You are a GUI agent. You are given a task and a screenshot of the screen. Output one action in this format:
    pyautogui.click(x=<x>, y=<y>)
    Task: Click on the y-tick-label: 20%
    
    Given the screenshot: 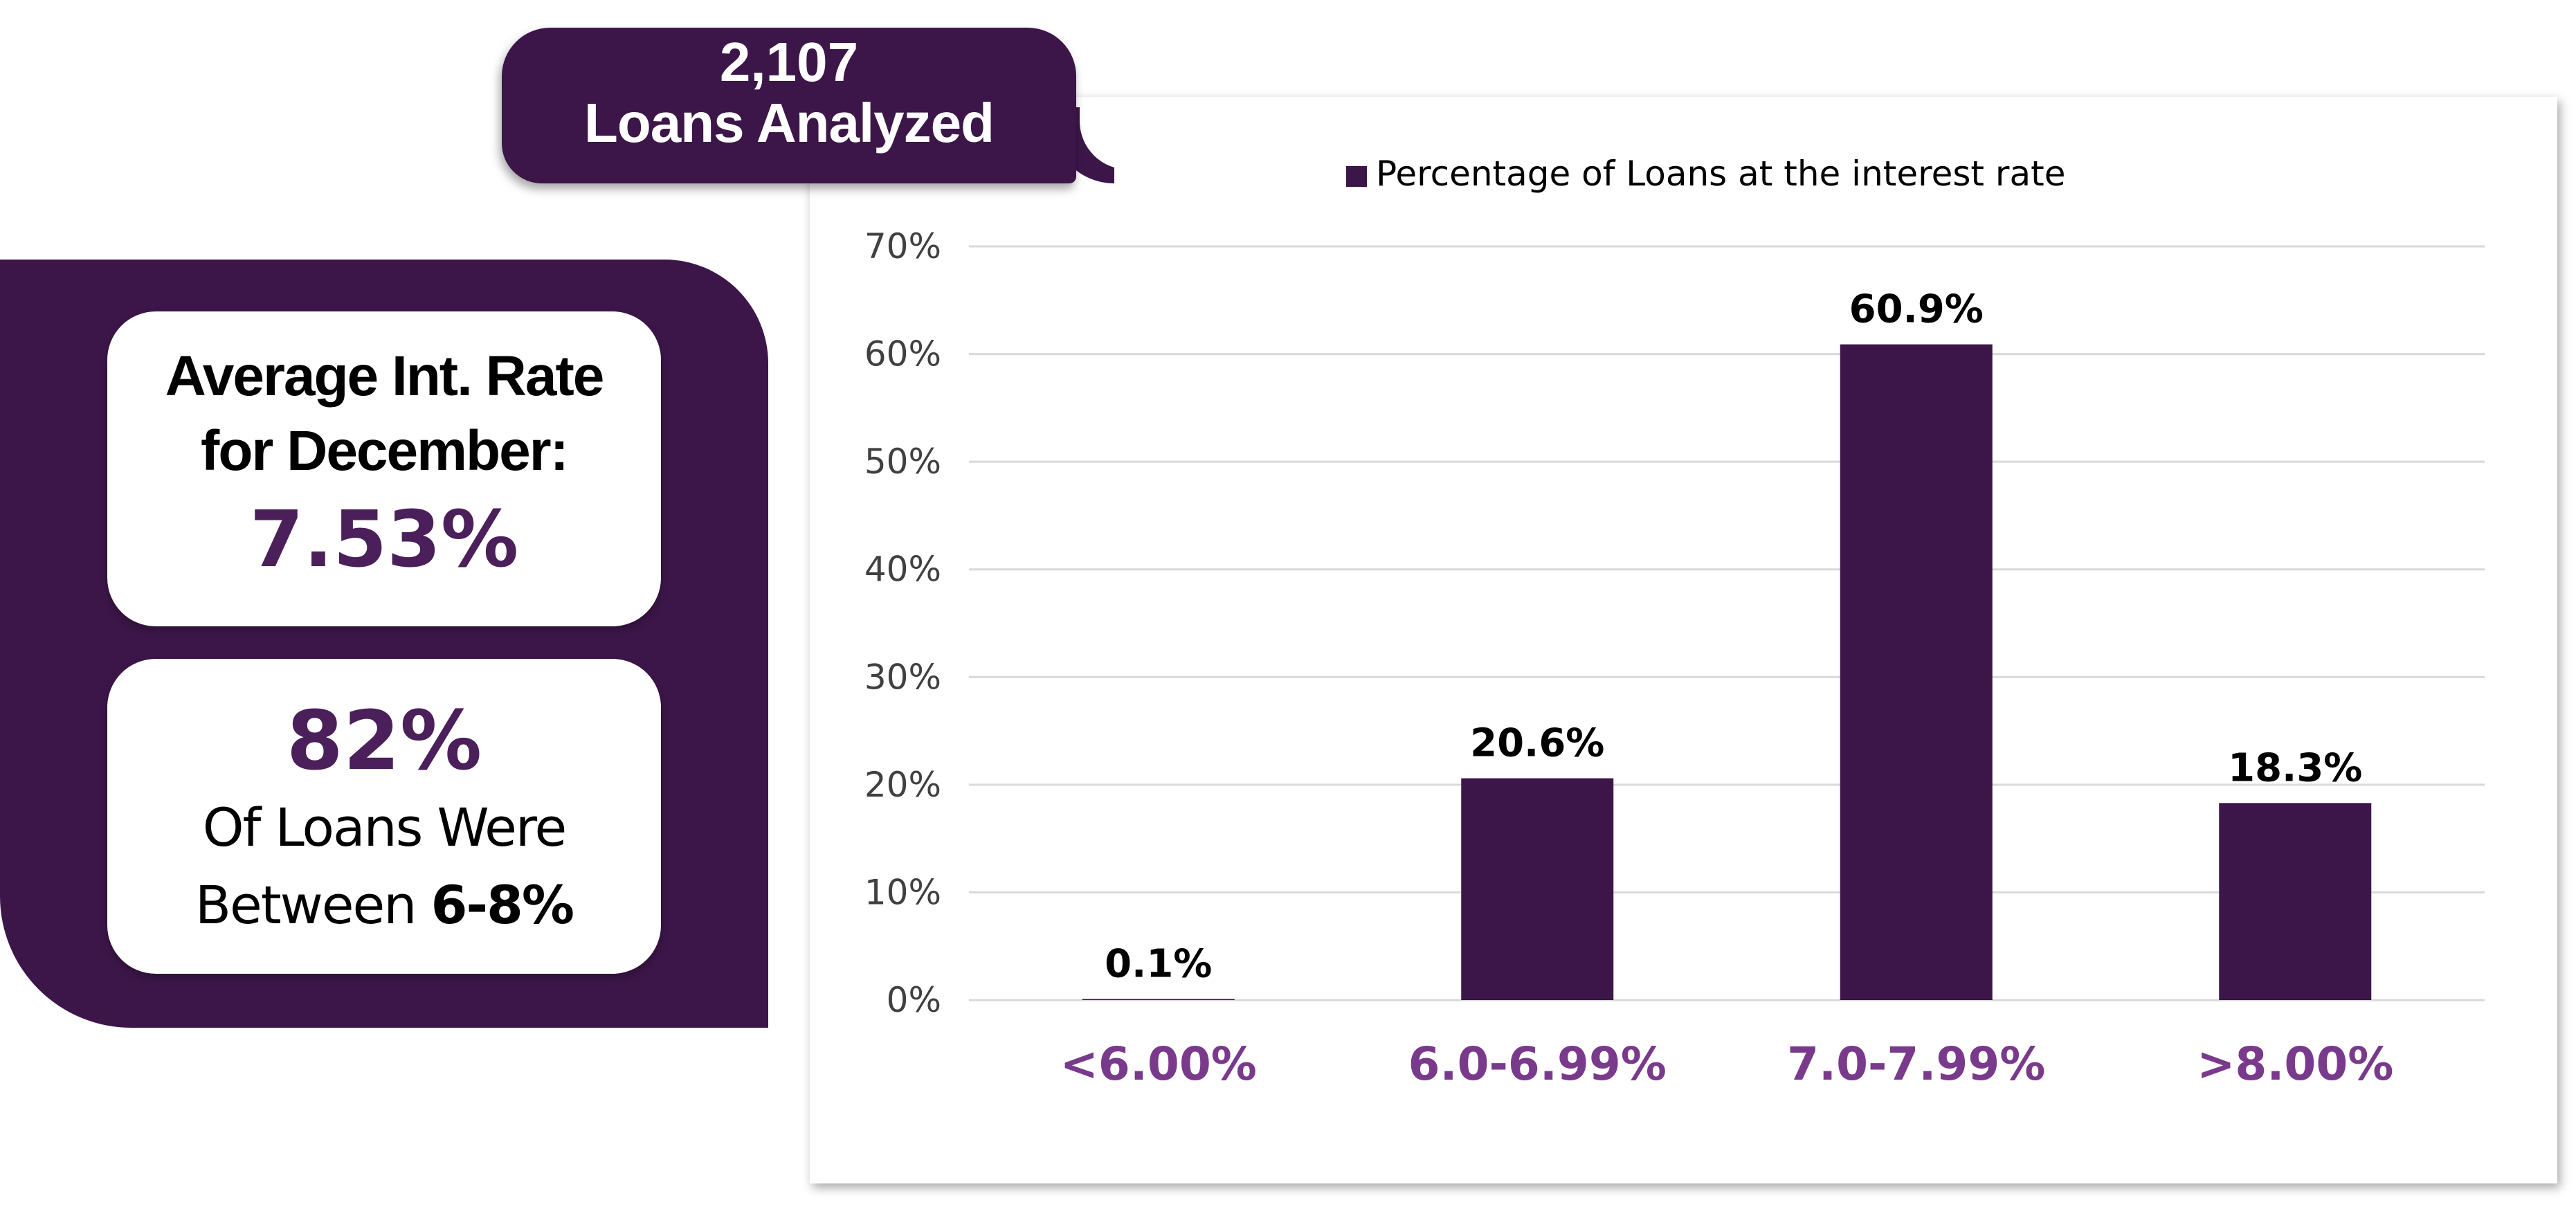 What is the action you would take?
    pyautogui.click(x=902, y=785)
    